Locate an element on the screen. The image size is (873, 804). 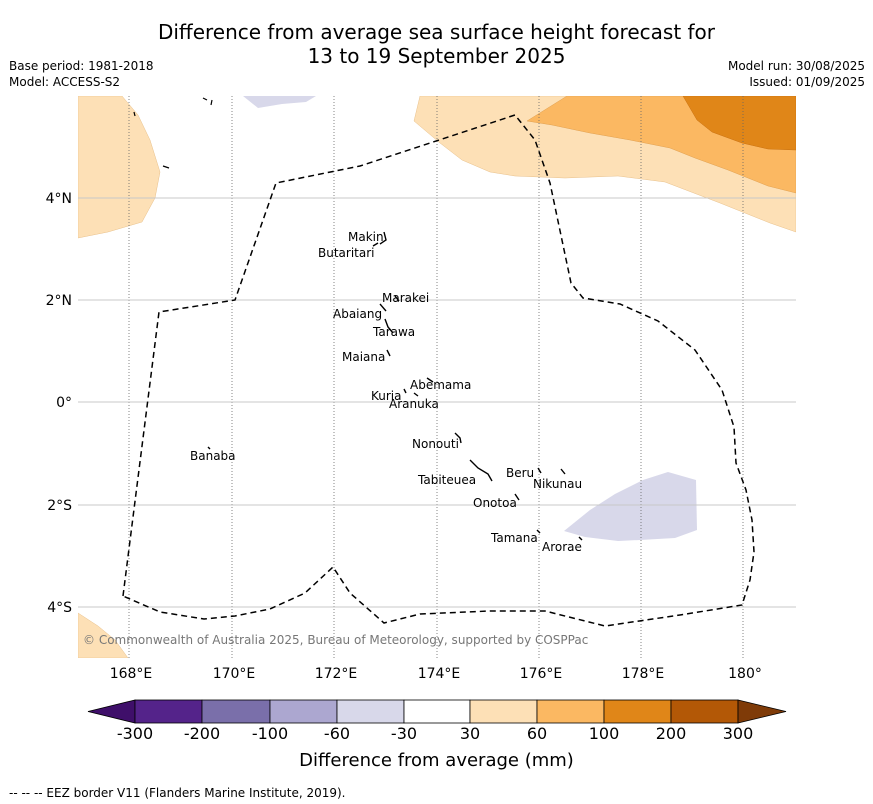
colorbar-tick-label: 100 is located at coordinates (604, 733).